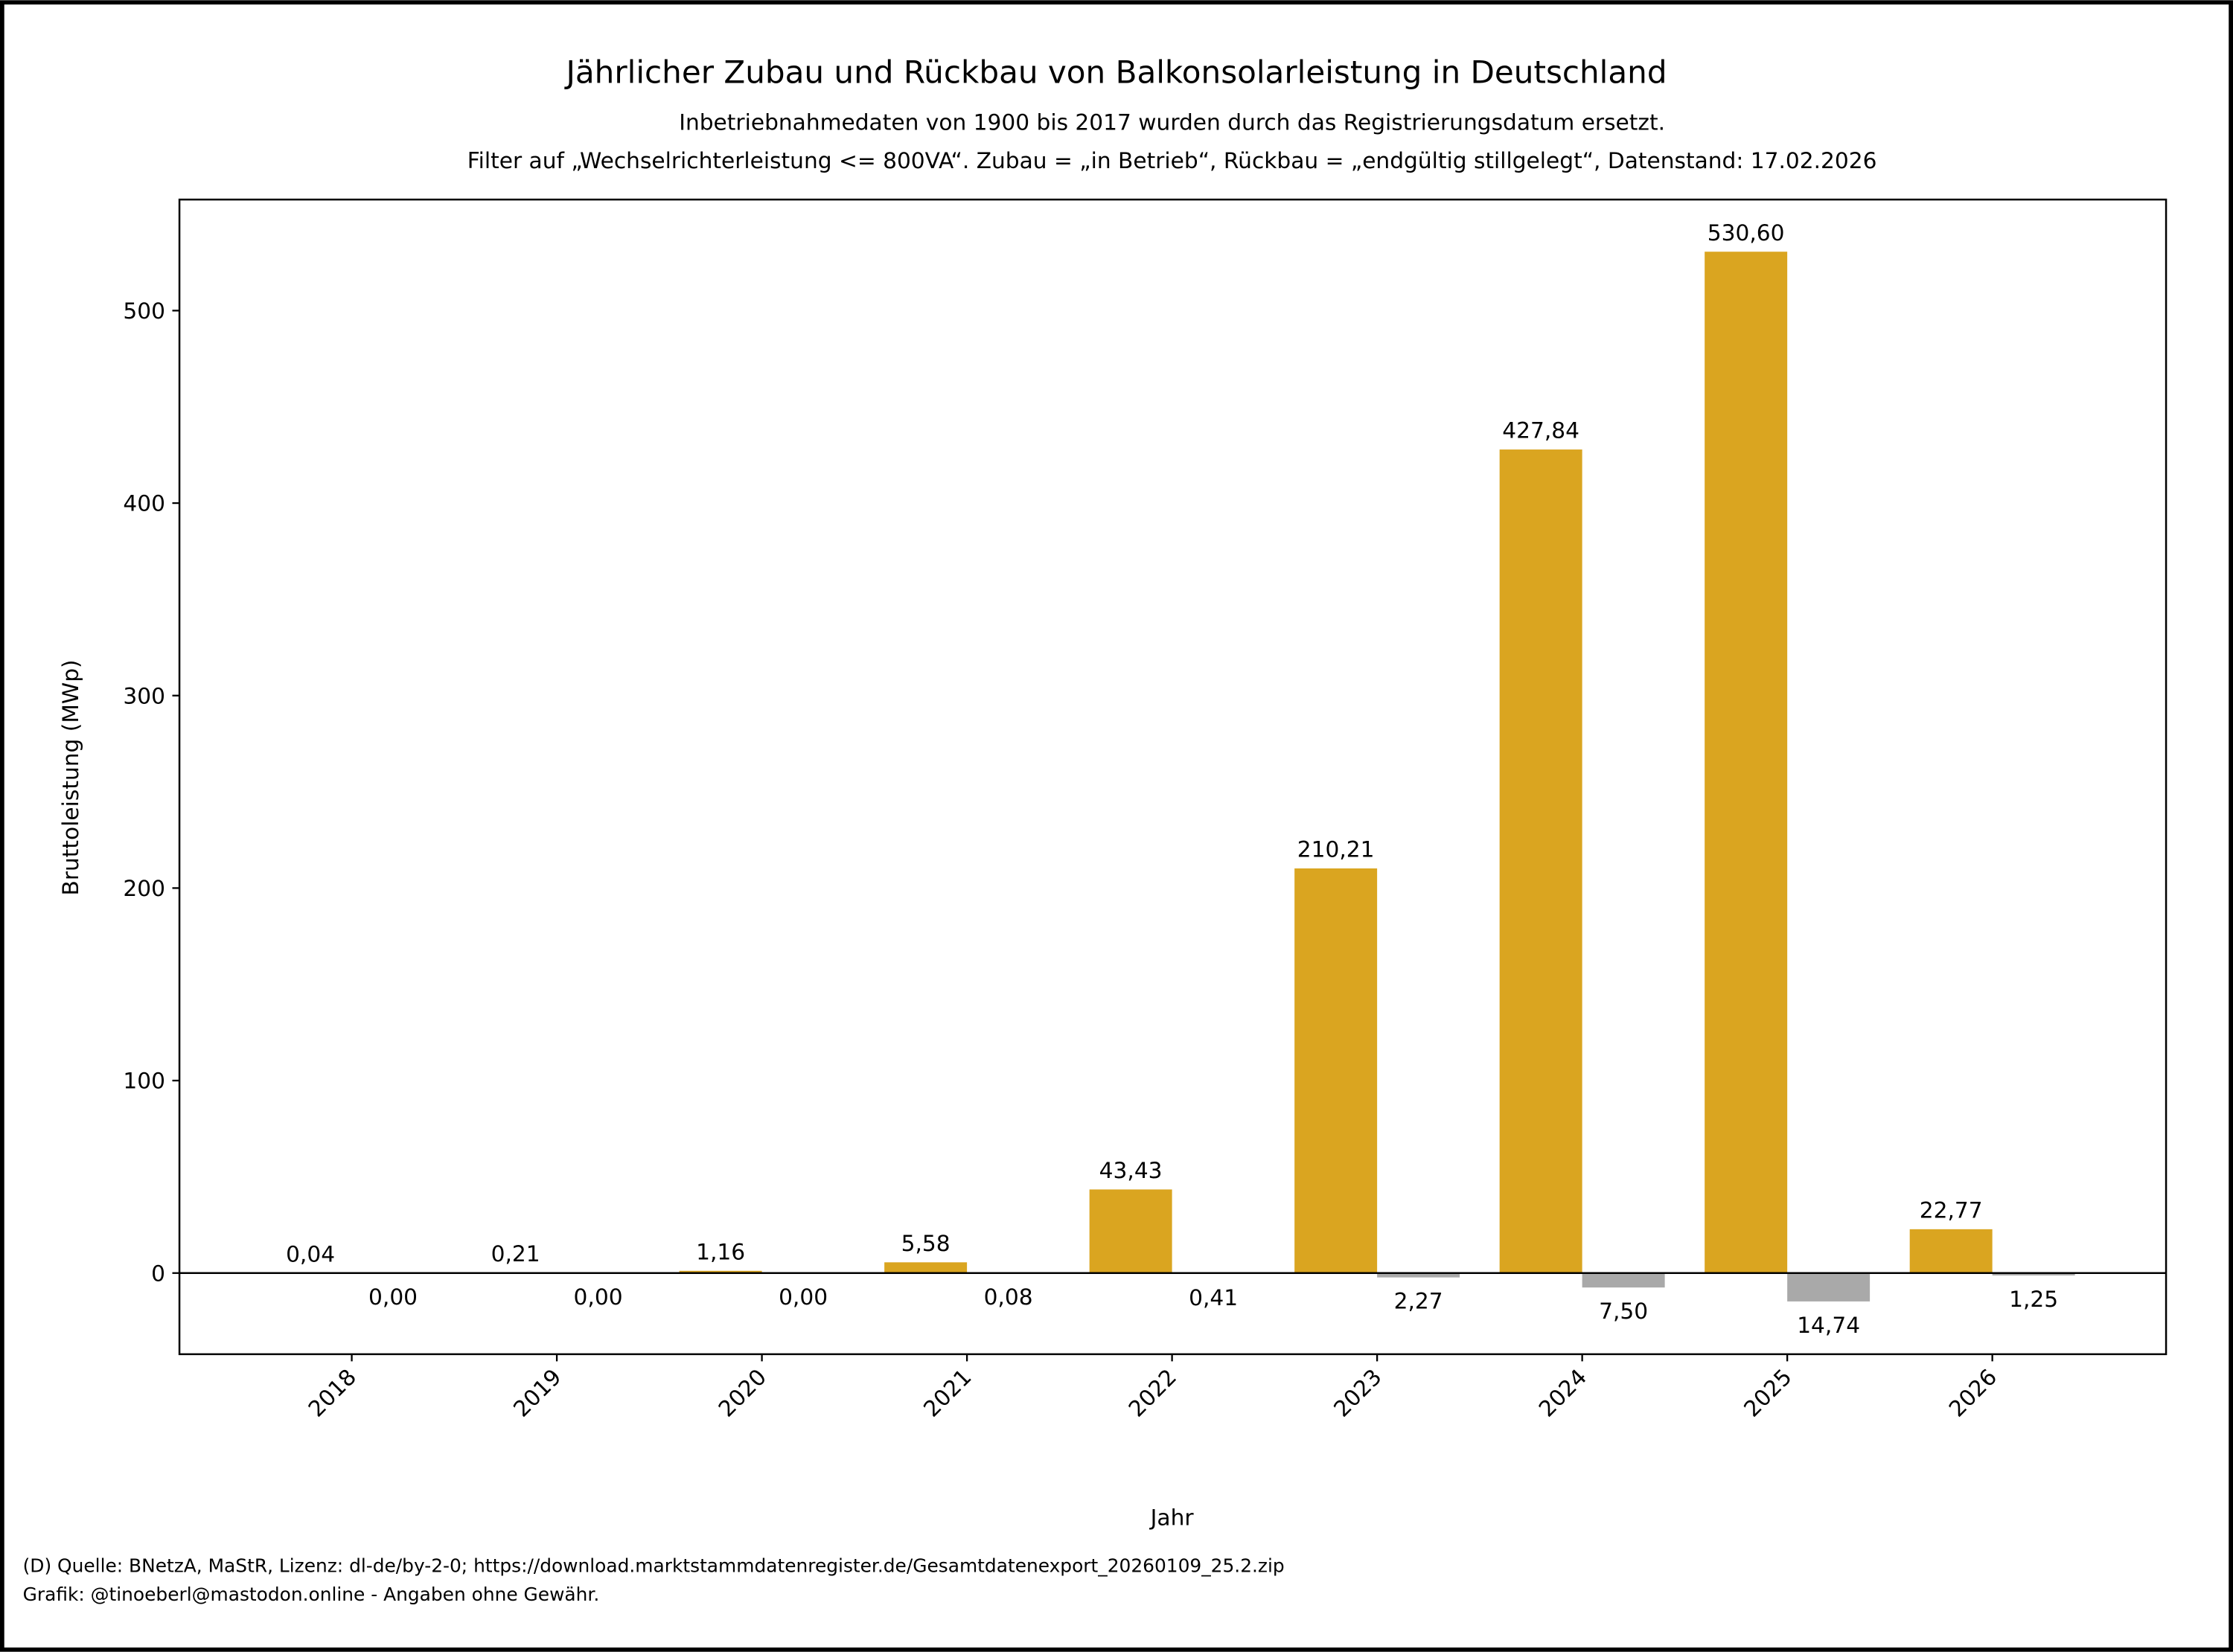 The image size is (2233, 1652). What do you see at coordinates (1624, 1311) in the screenshot?
I see `data-label-rückbau: 7,50` at bounding box center [1624, 1311].